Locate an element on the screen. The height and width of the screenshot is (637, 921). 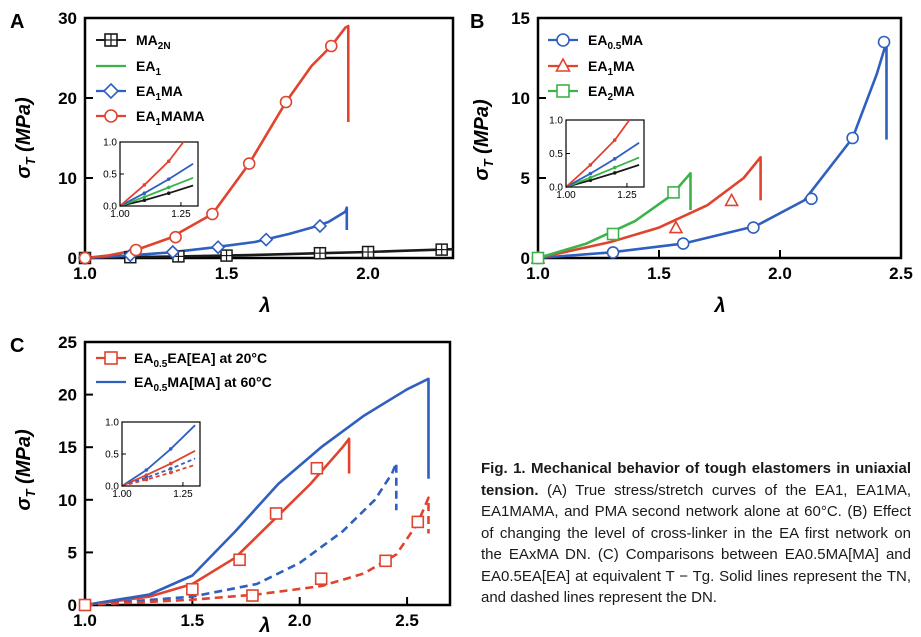
panel-c-y-axis-label: σT (MPa) is located at coordinates (25, 470).